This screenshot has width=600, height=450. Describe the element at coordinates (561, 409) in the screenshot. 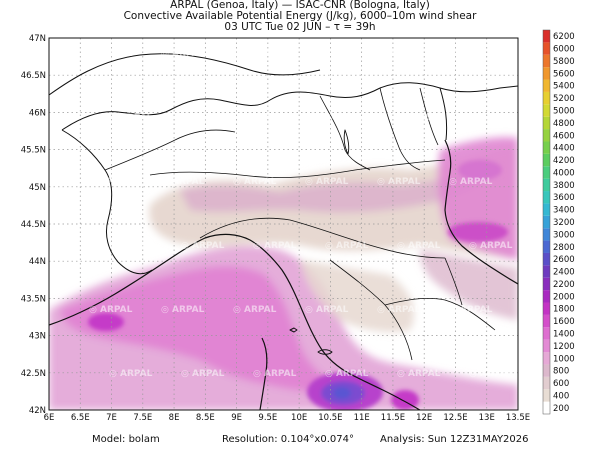

I see `legend-value: 200` at that location.